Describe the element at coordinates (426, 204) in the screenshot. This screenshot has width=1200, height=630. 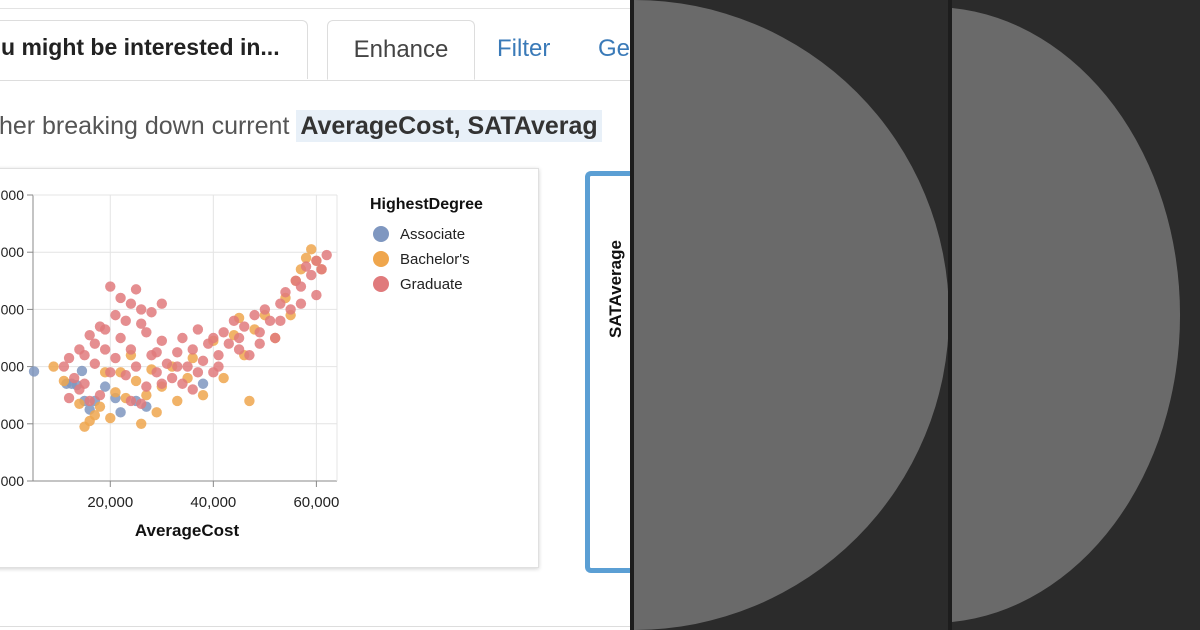
I see `legend-title: HighestDegree` at that location.